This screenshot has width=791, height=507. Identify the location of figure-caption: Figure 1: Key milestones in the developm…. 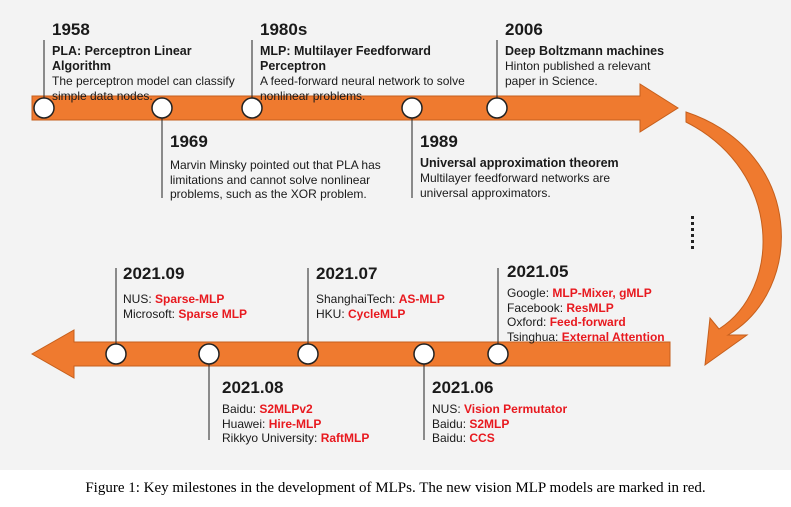
(395, 488).